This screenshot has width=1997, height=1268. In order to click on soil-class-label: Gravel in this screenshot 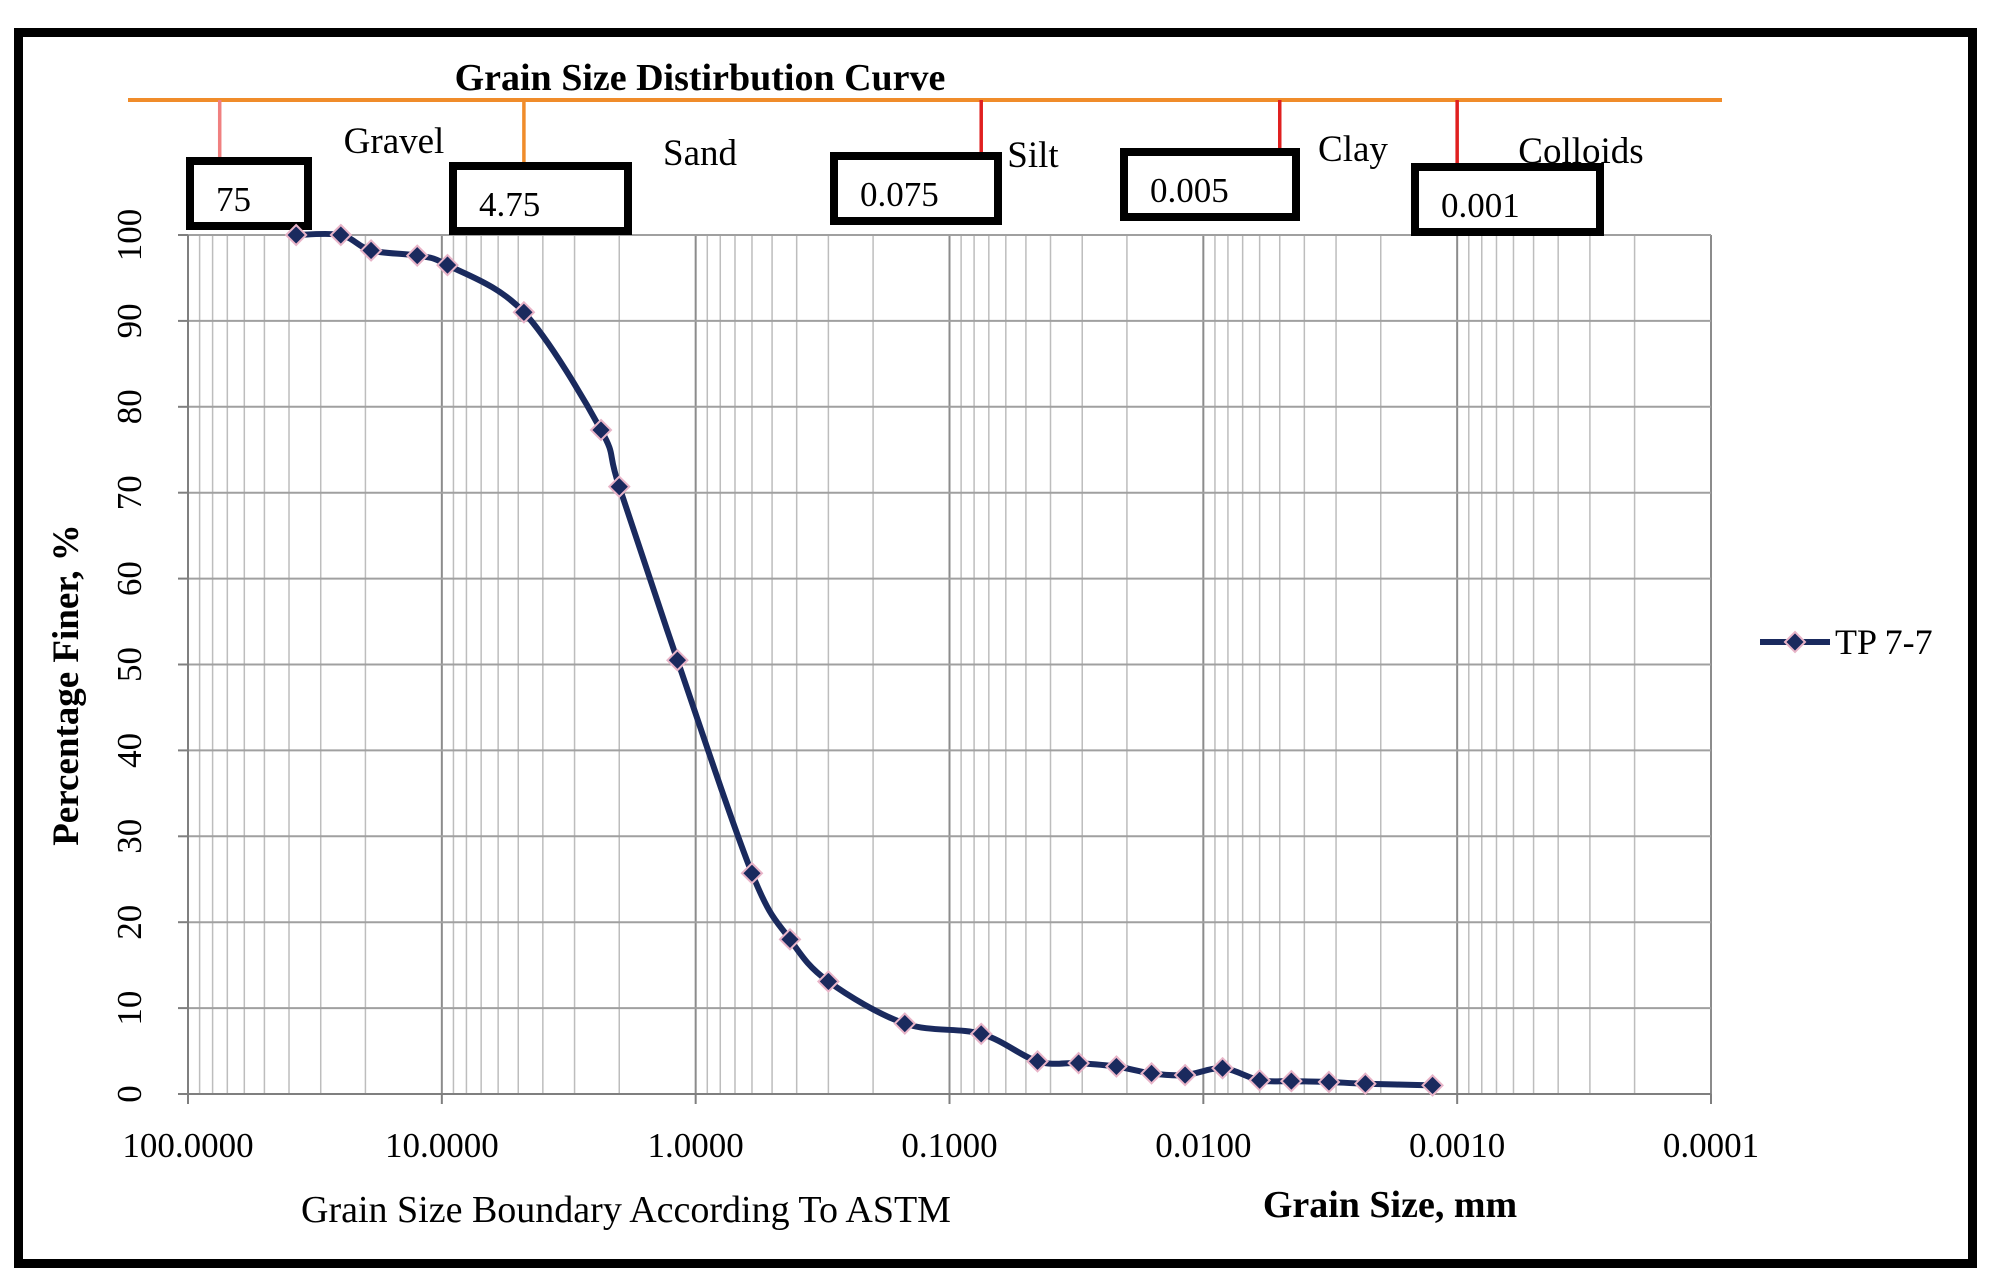, I will do `click(394, 141)`.